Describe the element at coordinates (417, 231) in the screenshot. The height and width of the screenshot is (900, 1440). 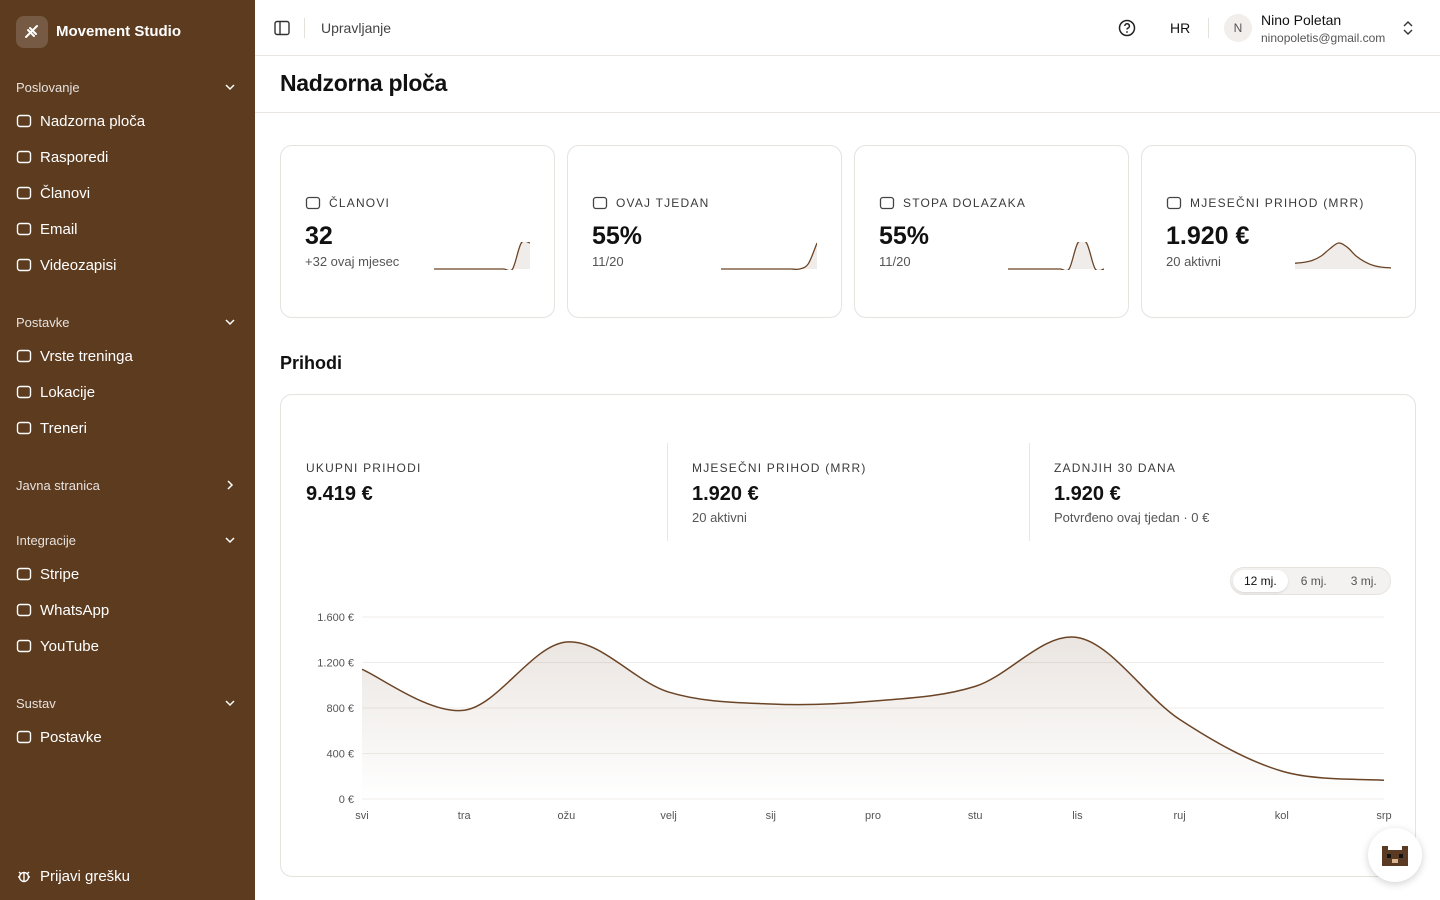
I see `stat-card: ČLANOVI 32 +32 ovaj mjesec` at that location.